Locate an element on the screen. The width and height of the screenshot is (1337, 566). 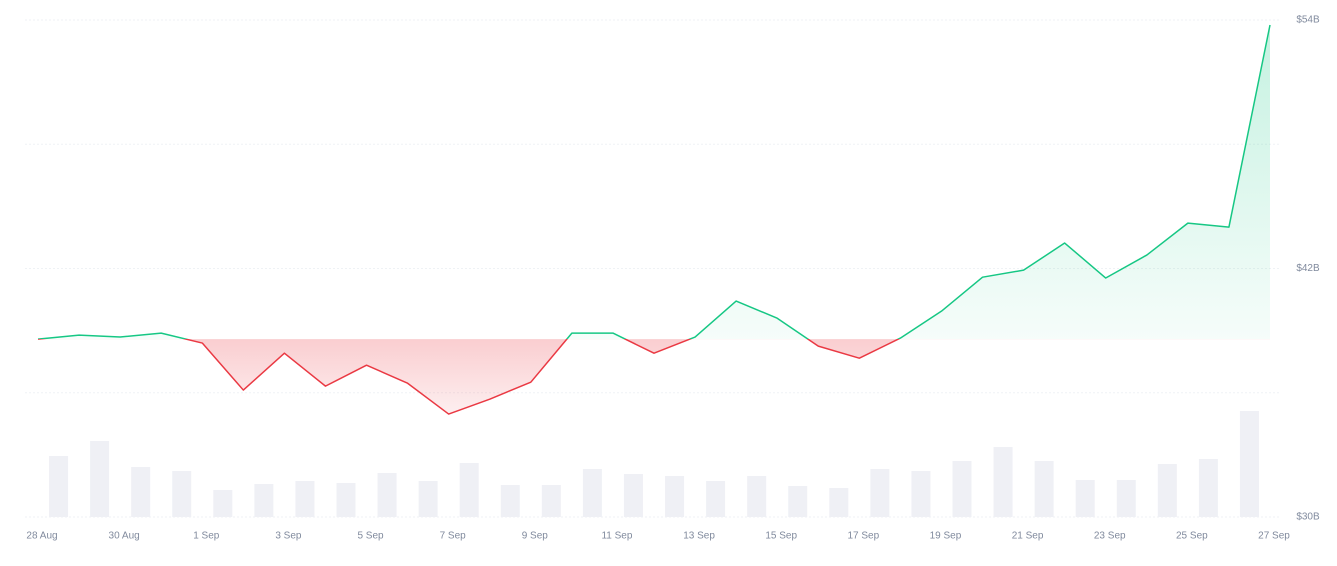
x-tick-label: 13 Sep is located at coordinates (699, 536).